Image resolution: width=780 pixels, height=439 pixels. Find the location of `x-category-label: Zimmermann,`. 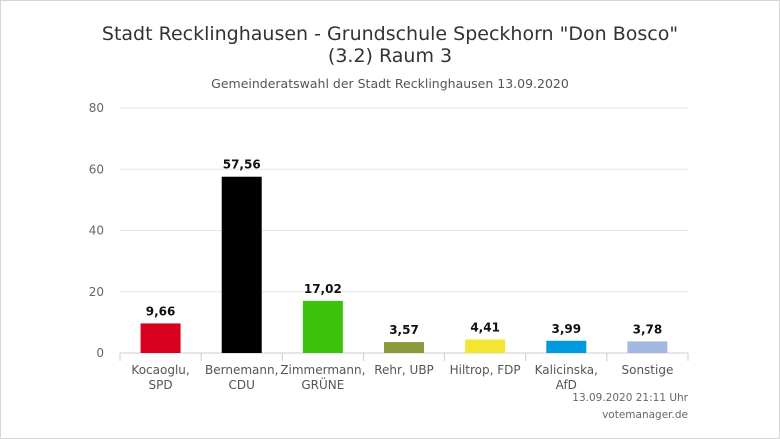

x-category-label: Zimmermann, is located at coordinates (322, 370).